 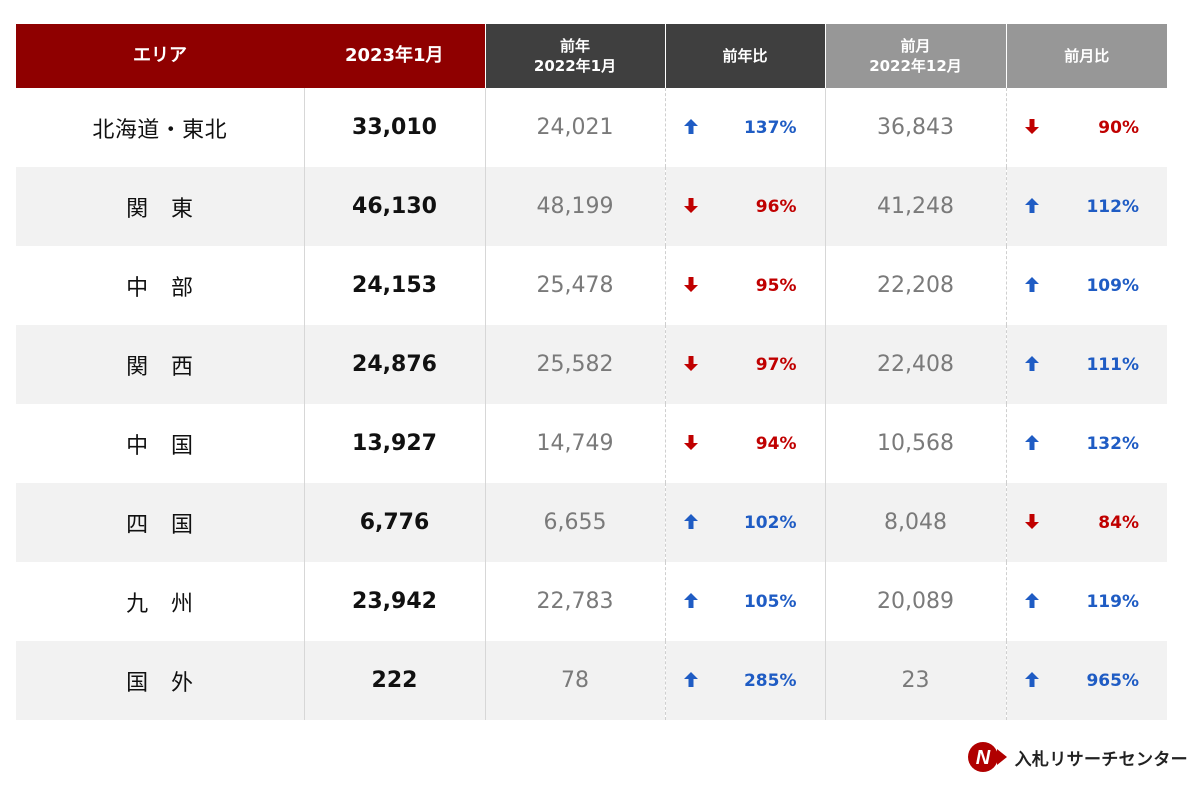 What do you see at coordinates (574, 522) in the screenshot?
I see `prev-year-cell: 6,655` at bounding box center [574, 522].